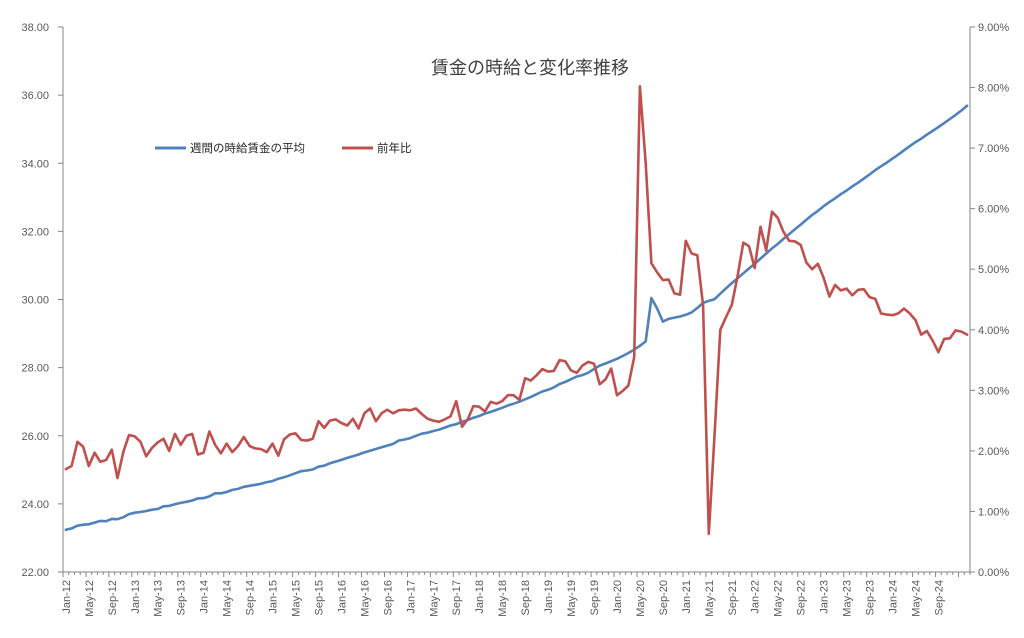  I want to click on x-tick-label: Jan-20, so click(618, 597).